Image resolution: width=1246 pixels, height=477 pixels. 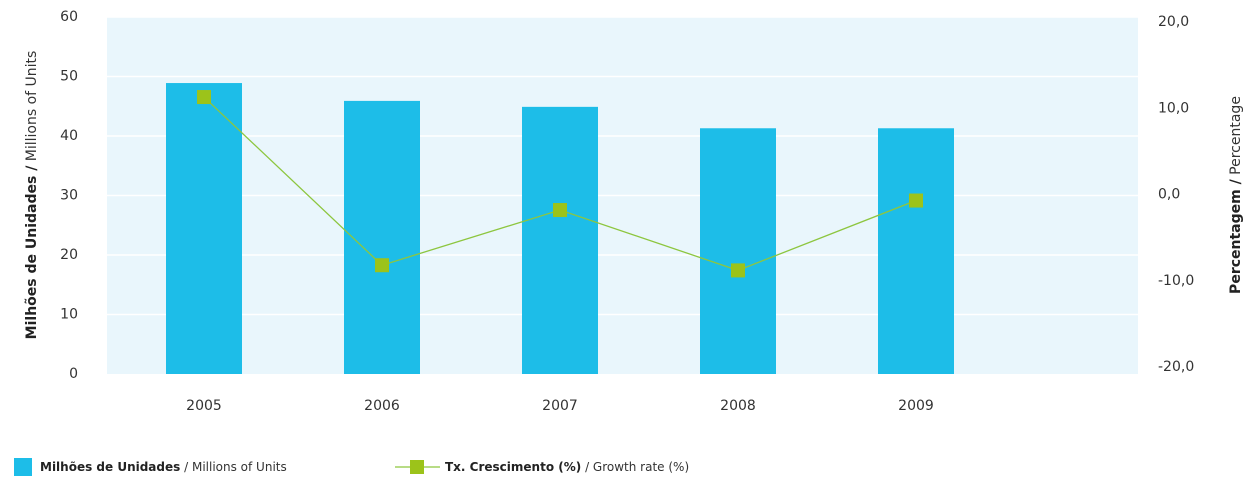 What do you see at coordinates (1236, 135) in the screenshot?
I see `y2-label-translation: Percentage` at bounding box center [1236, 135].